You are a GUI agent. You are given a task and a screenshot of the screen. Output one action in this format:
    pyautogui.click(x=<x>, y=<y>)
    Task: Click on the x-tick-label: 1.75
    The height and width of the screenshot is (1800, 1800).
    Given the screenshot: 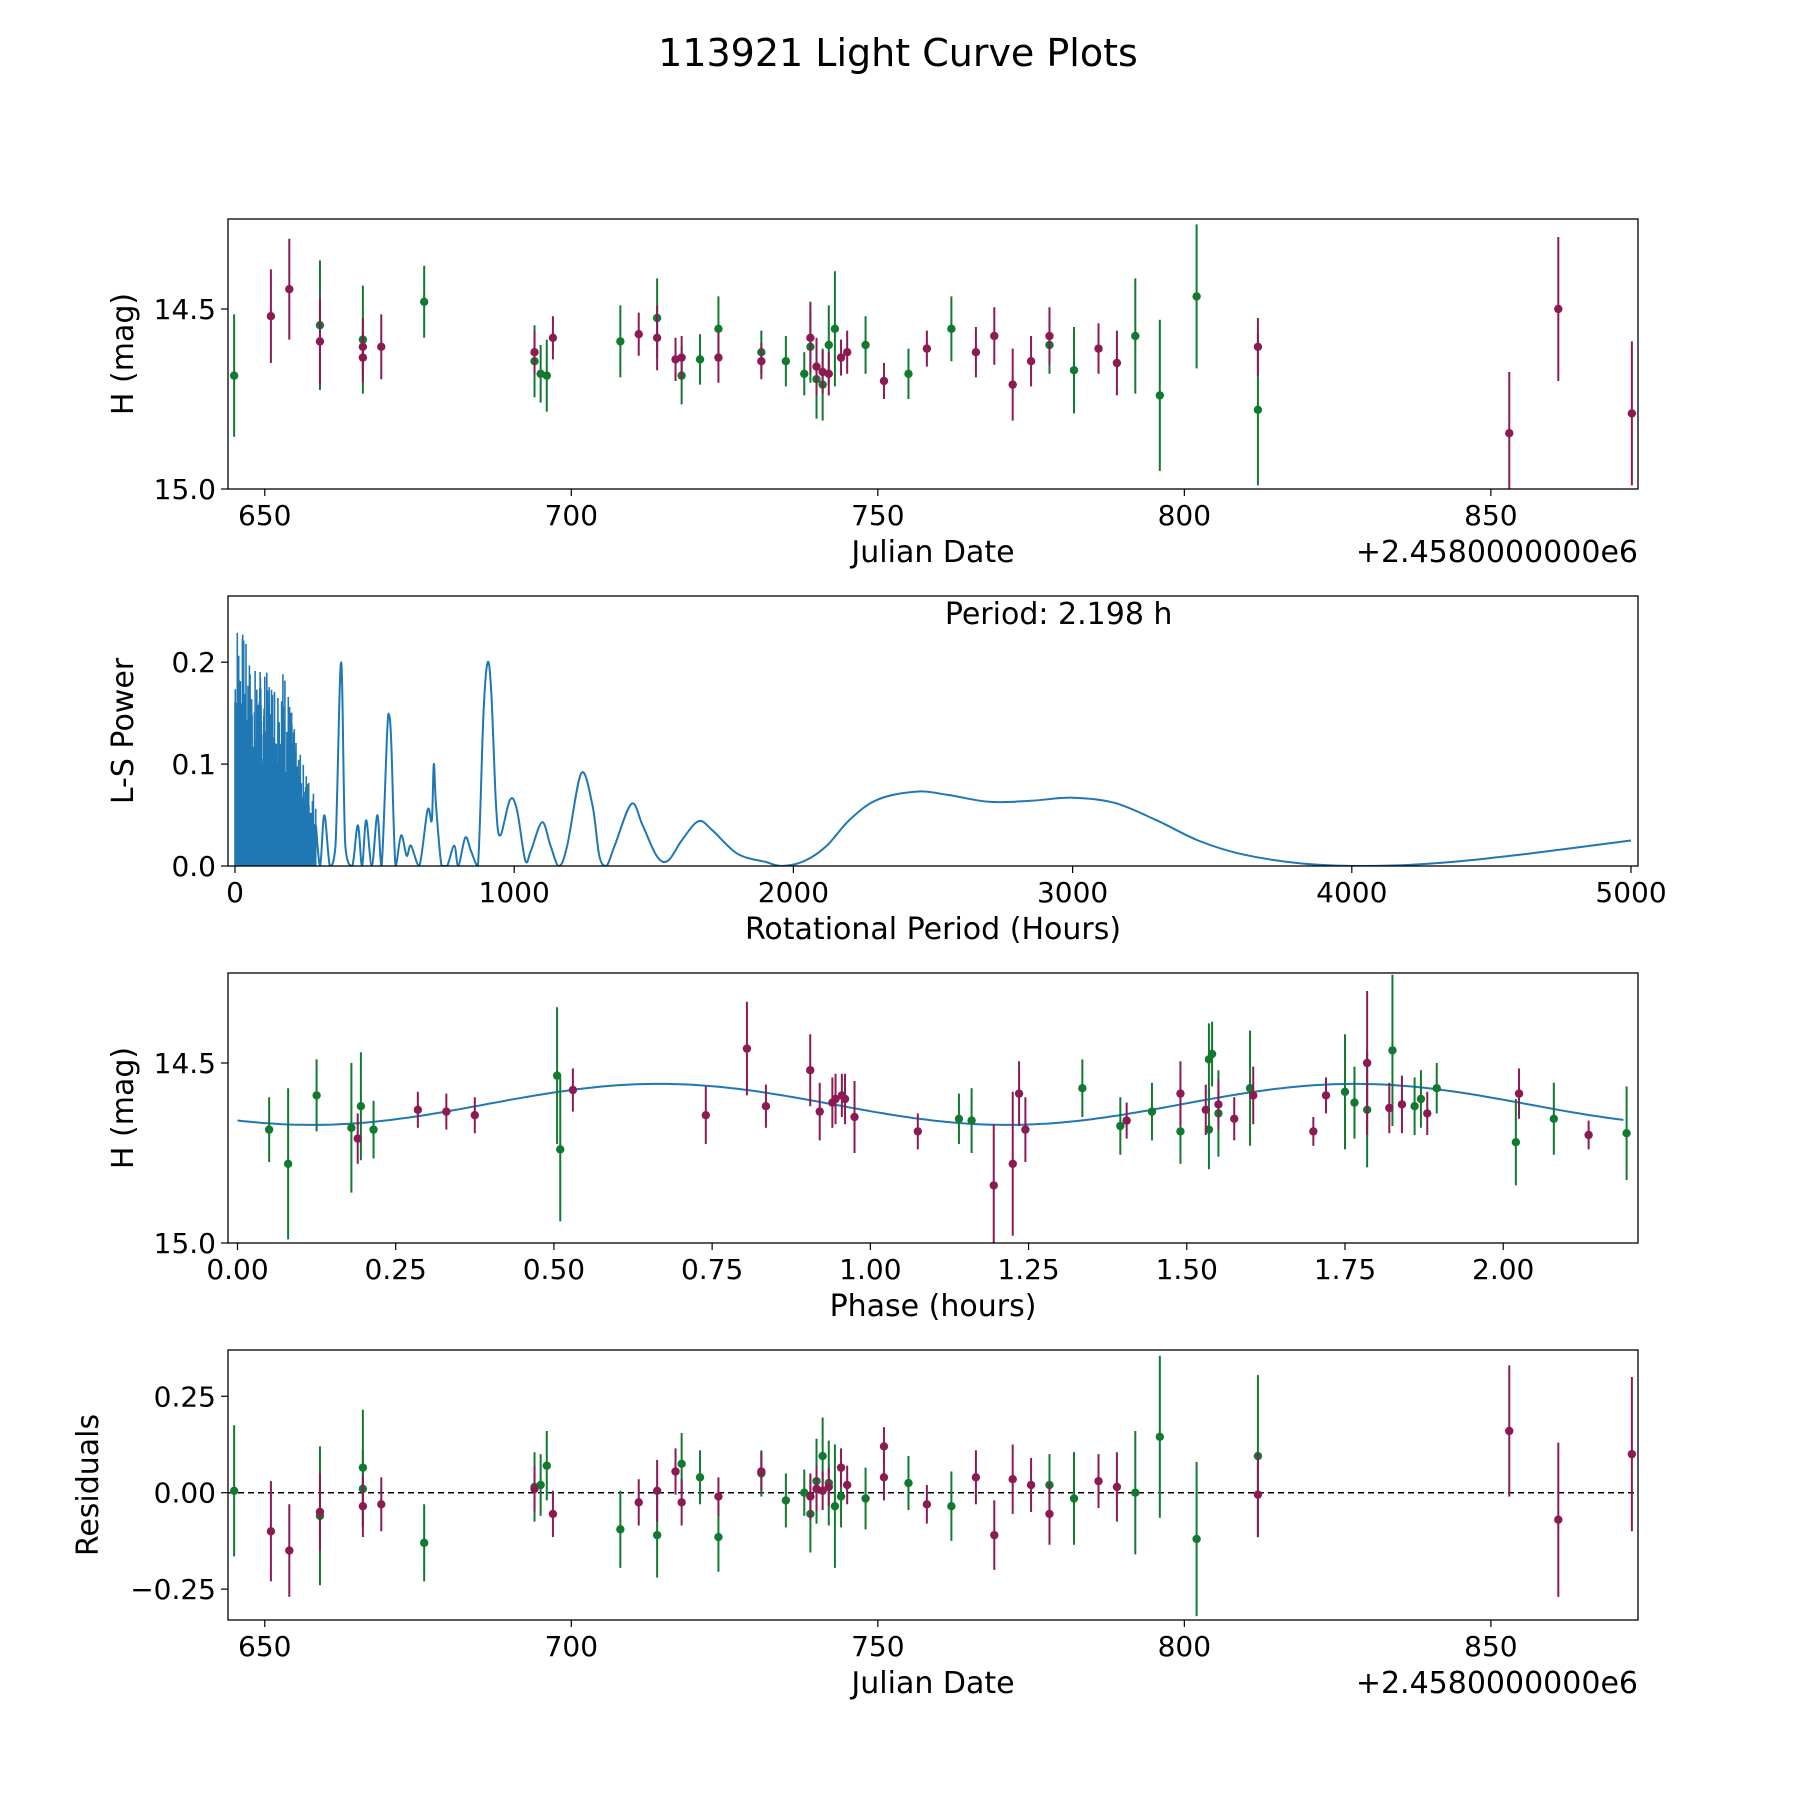 What is the action you would take?
    pyautogui.click(x=1345, y=1269)
    